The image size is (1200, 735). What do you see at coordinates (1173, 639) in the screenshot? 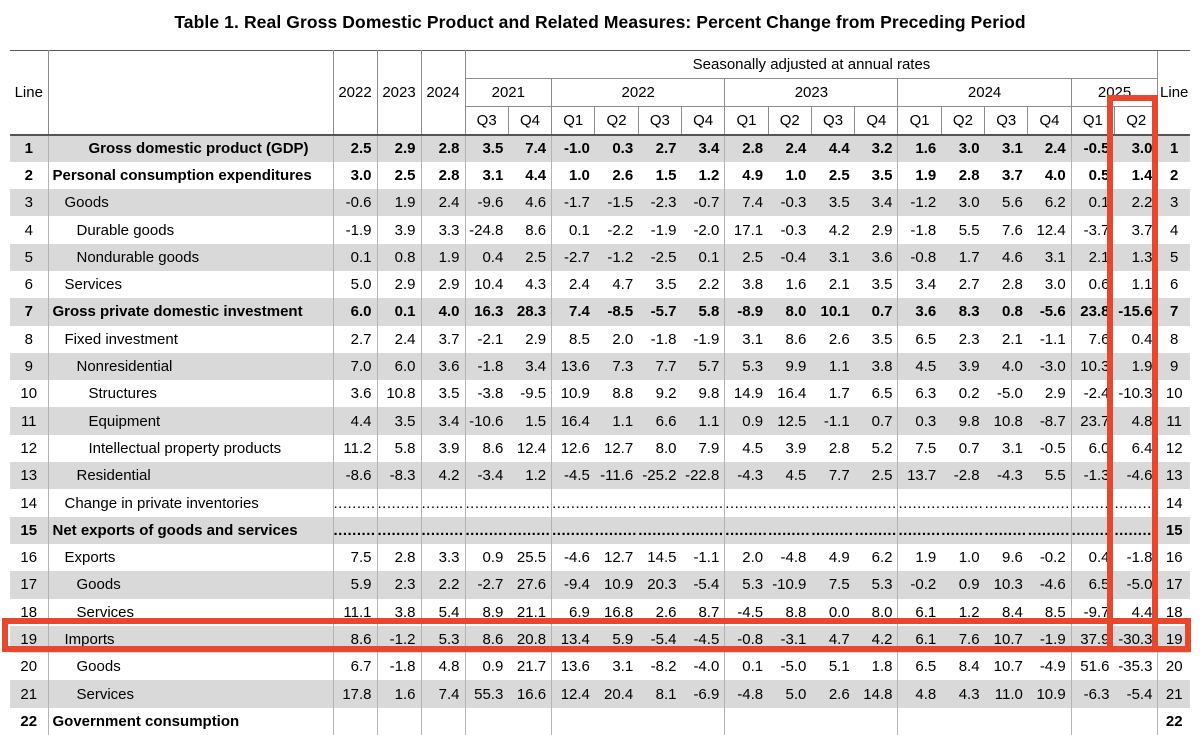
I see `line-number-right: 19` at bounding box center [1173, 639].